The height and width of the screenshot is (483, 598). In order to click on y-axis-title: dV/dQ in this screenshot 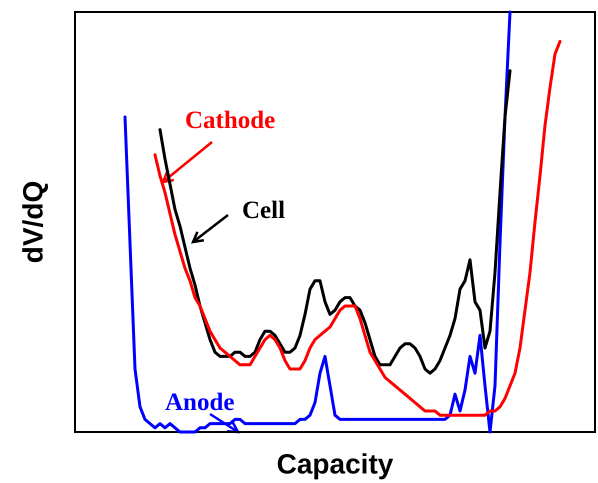, I will do `click(33, 222)`.